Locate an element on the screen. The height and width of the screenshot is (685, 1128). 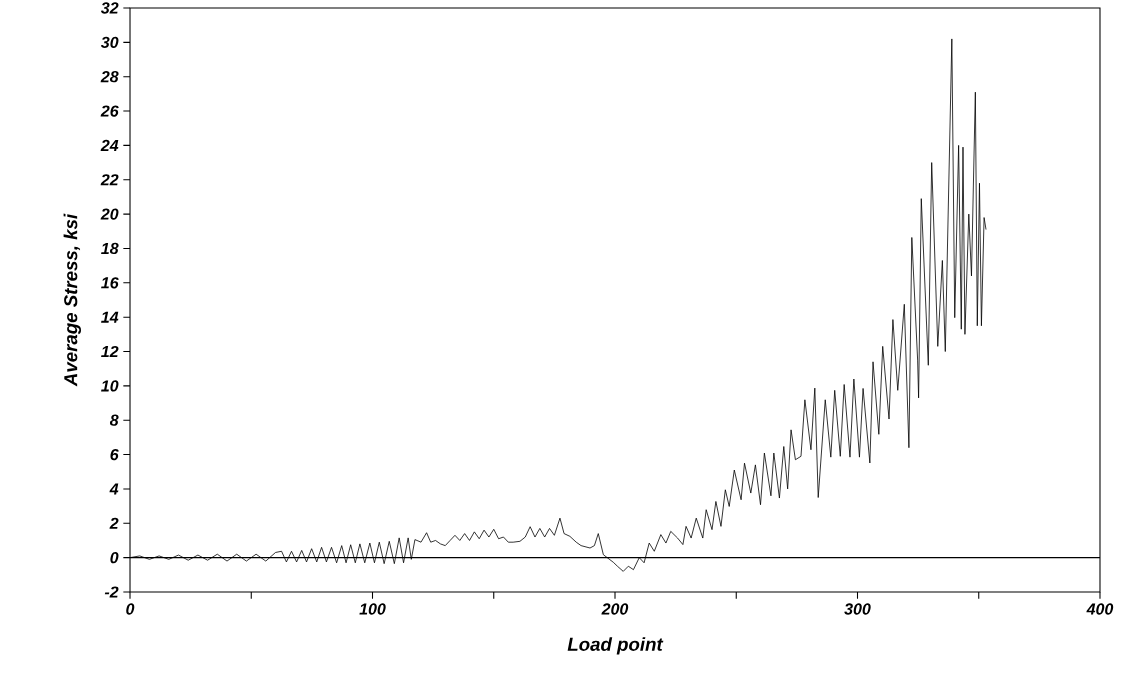
x-tick-label: 100 is located at coordinates (372, 609).